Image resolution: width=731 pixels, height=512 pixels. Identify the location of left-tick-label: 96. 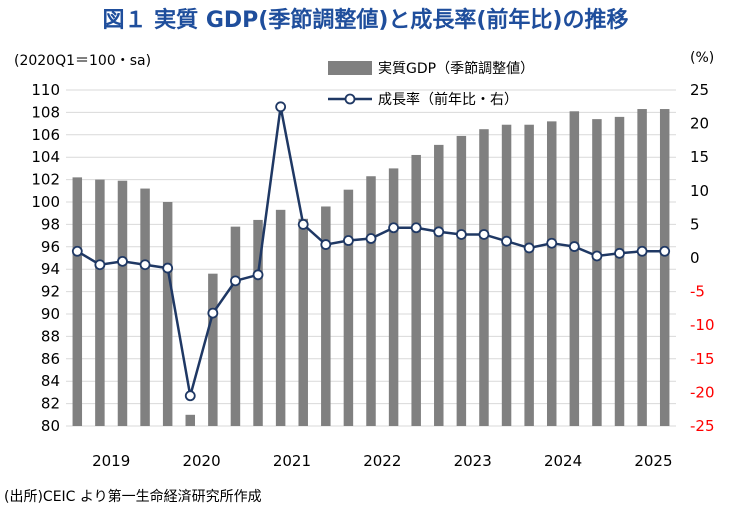
(50, 247).